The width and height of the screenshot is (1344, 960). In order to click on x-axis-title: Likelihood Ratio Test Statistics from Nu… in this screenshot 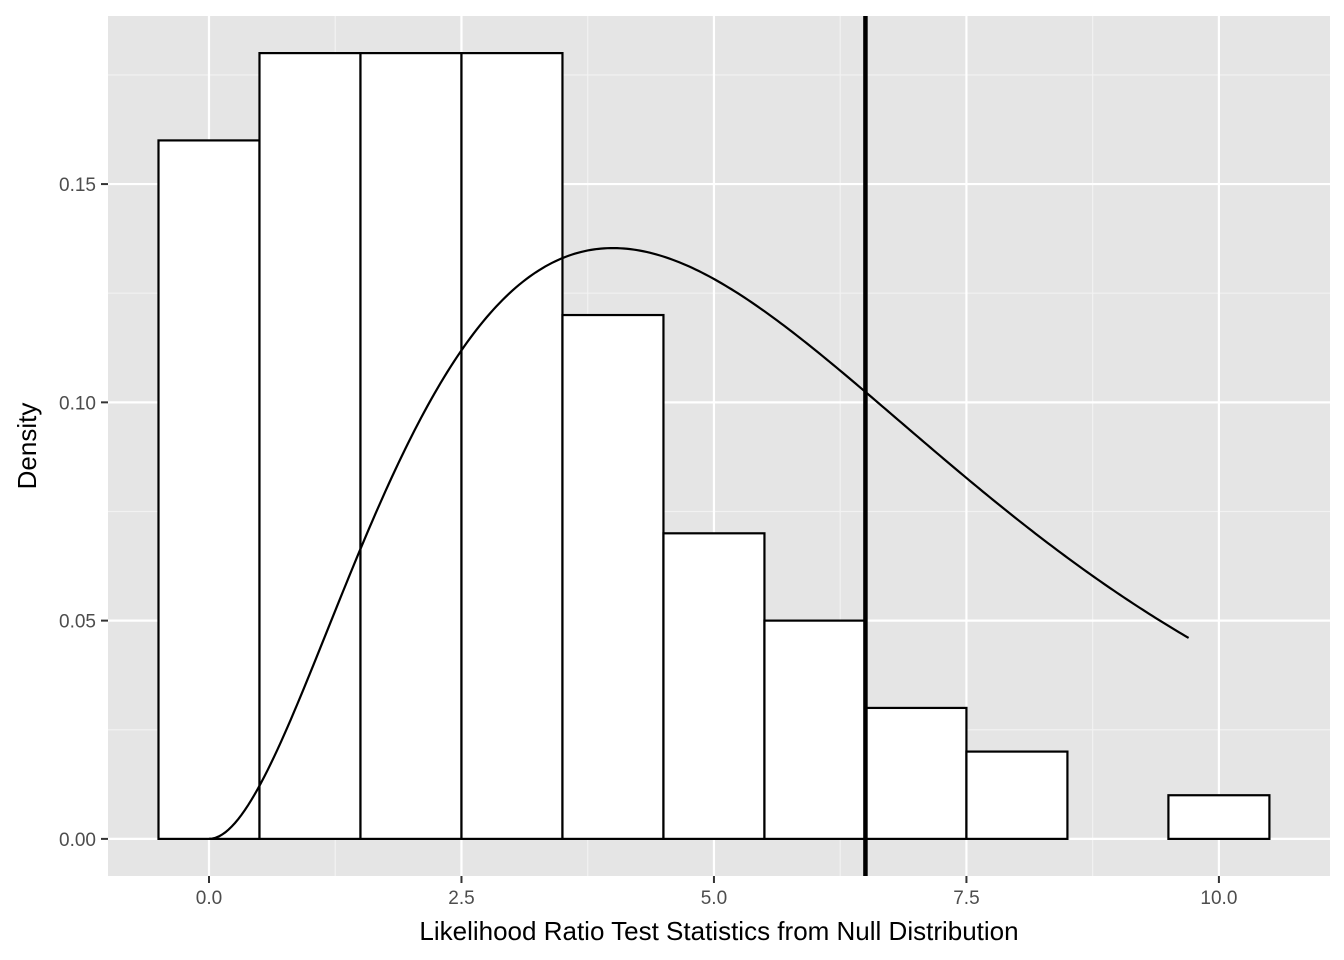, I will do `click(718, 931)`.